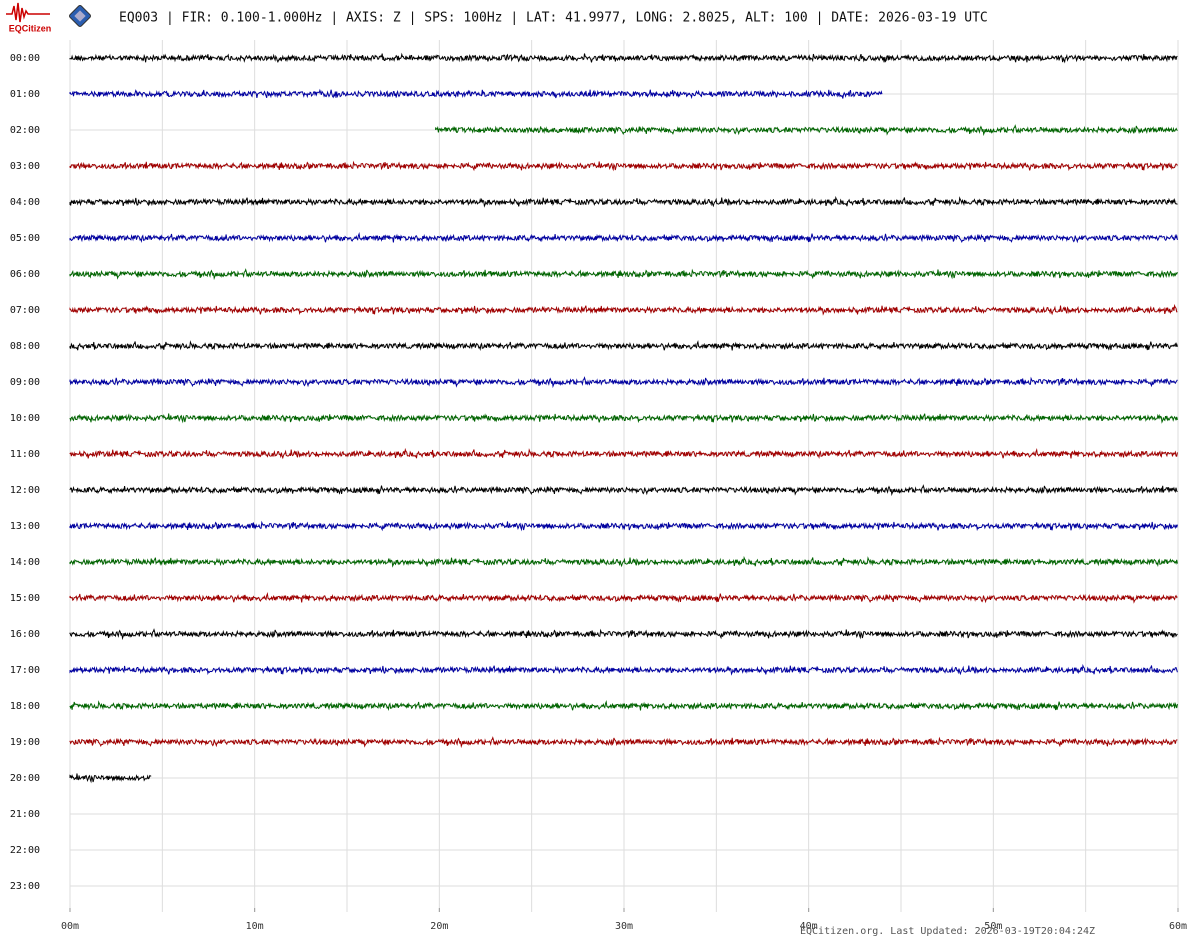  I want to click on logo, so click(28, 12).